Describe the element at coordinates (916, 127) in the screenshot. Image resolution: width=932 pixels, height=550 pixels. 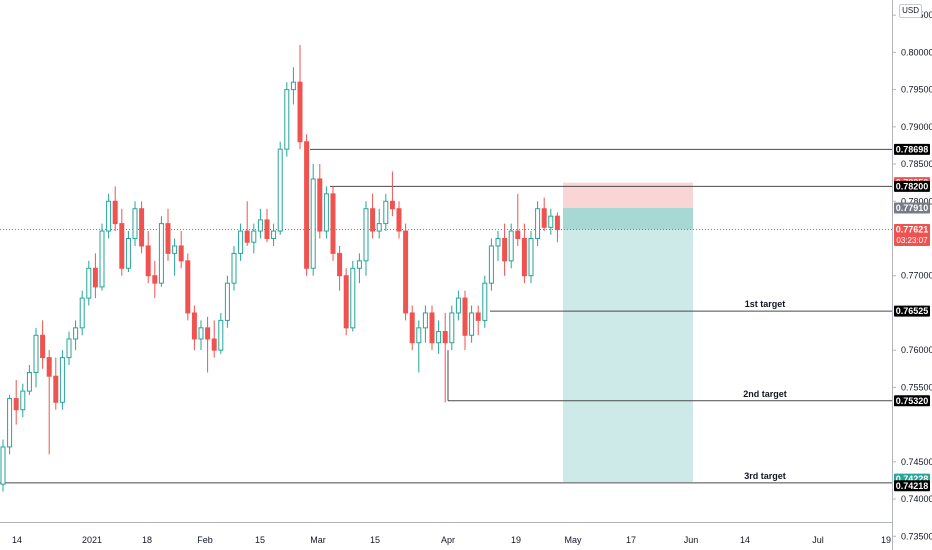
I see `price-tick-label: 0.79000` at that location.